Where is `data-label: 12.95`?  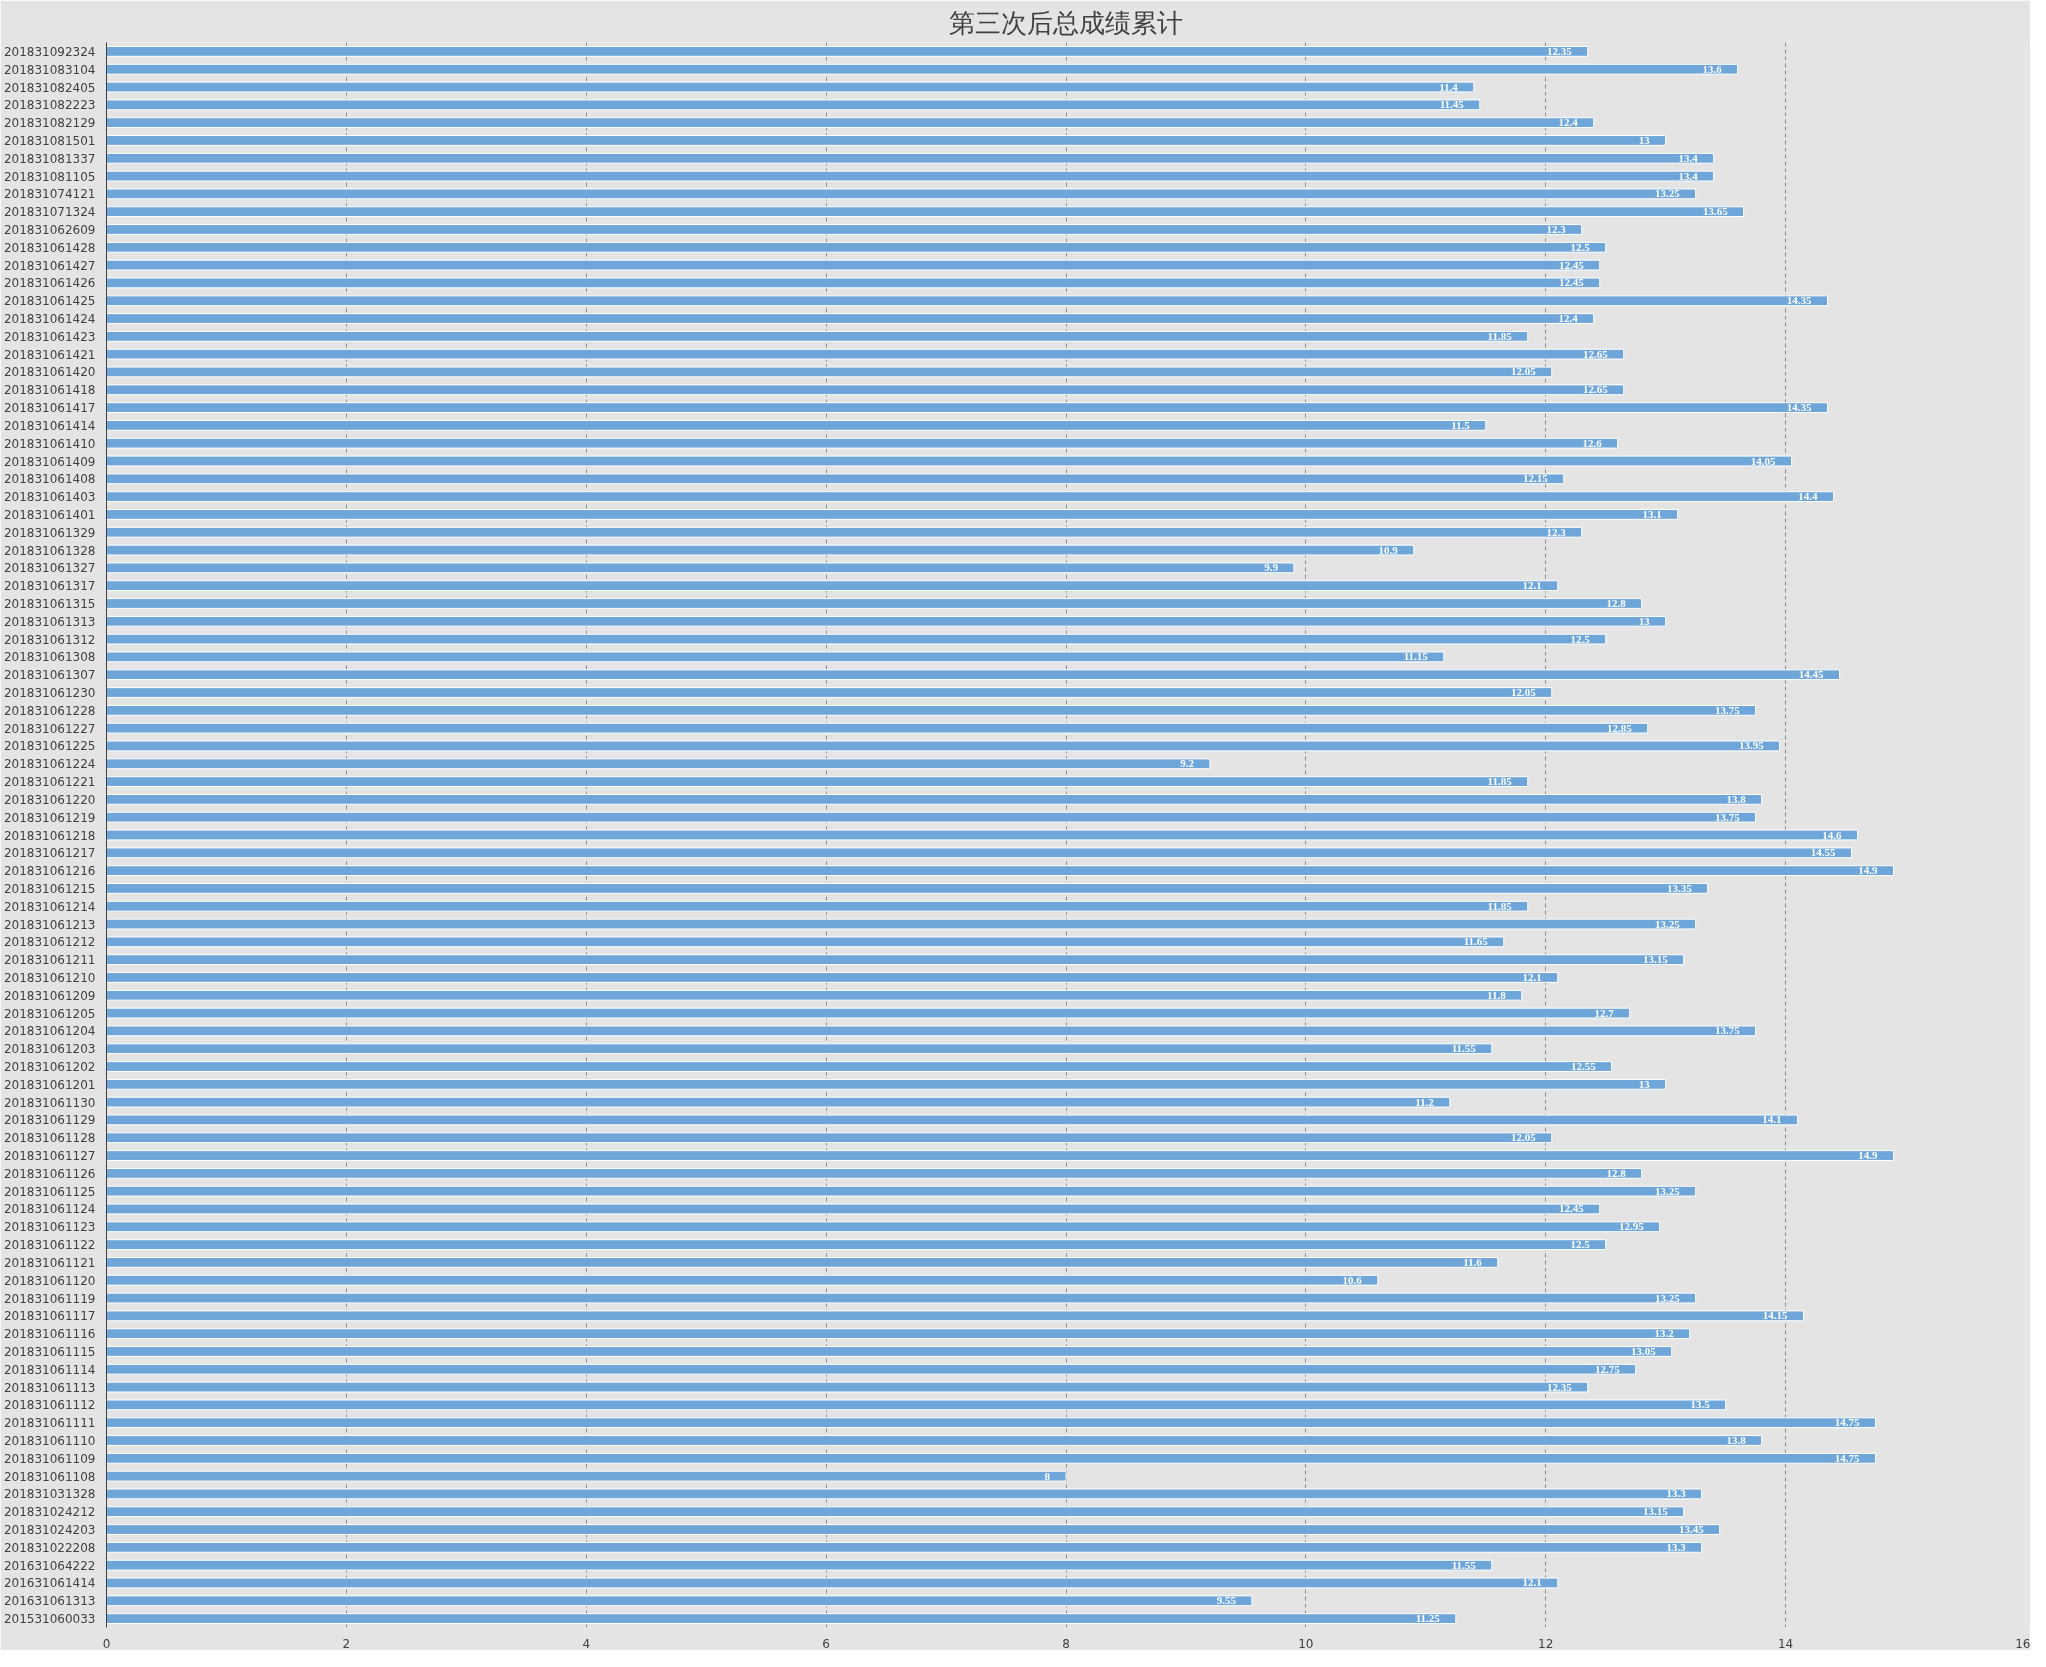
data-label: 12.95 is located at coordinates (1631, 1226).